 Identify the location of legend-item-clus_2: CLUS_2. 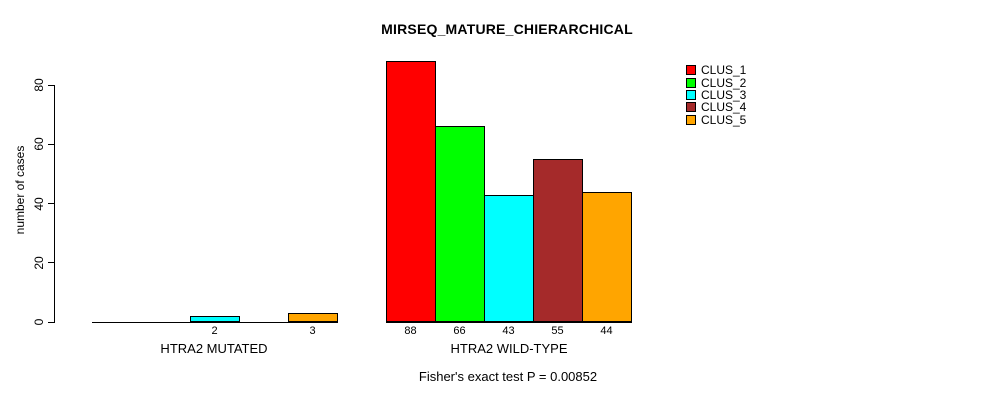
(716, 82).